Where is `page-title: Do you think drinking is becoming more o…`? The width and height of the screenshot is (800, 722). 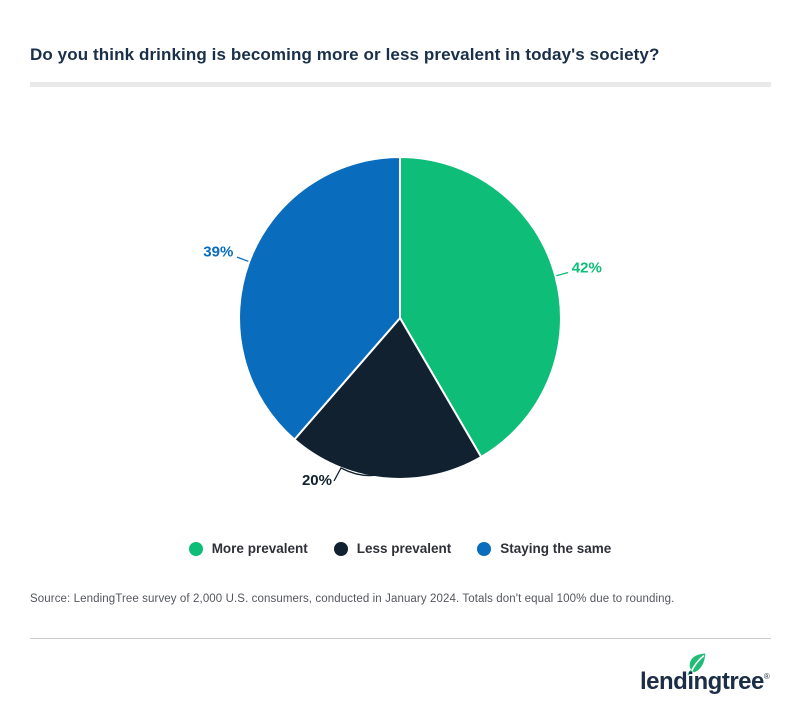 page-title: Do you think drinking is becoming more o… is located at coordinates (345, 54).